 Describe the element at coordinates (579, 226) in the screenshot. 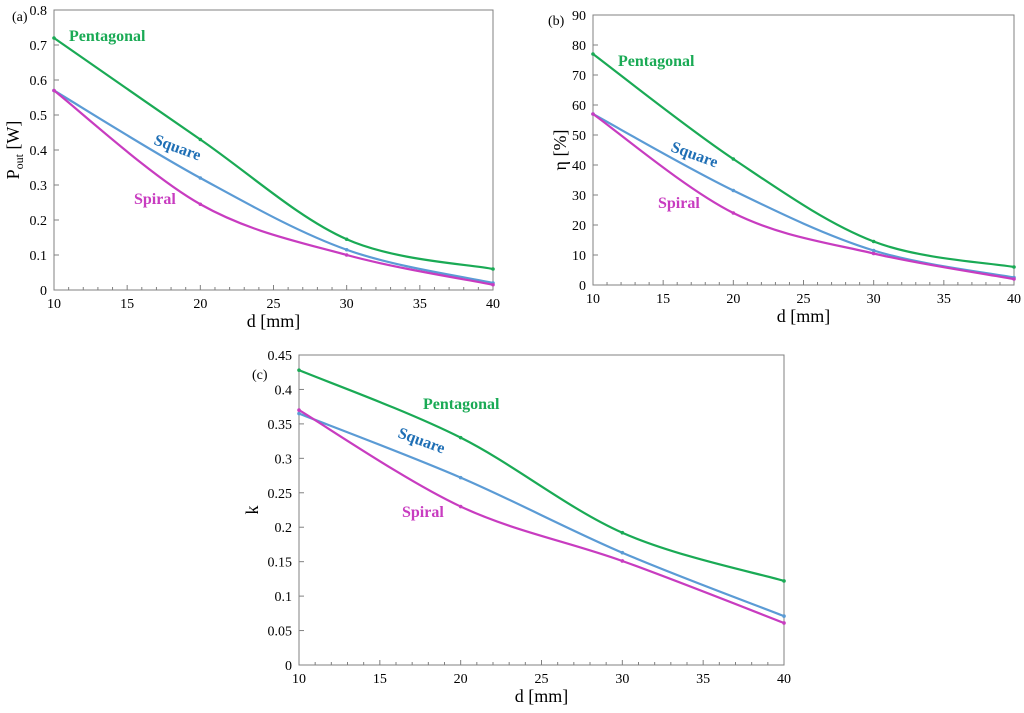

I see `y-tick-label: 20` at that location.